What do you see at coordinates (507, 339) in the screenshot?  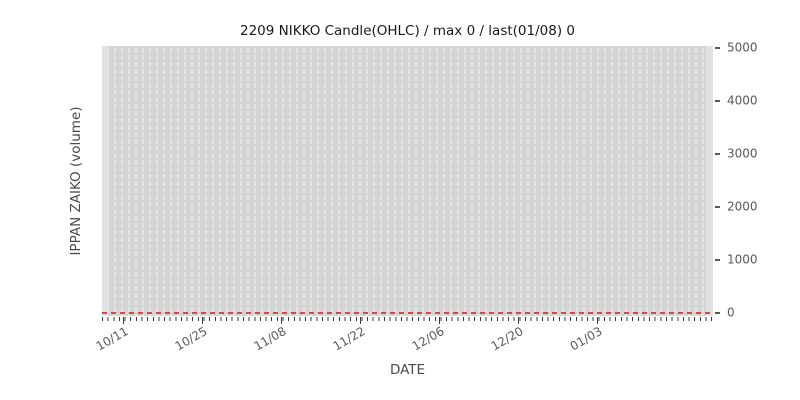 I see `x-tick-label: 12/20` at bounding box center [507, 339].